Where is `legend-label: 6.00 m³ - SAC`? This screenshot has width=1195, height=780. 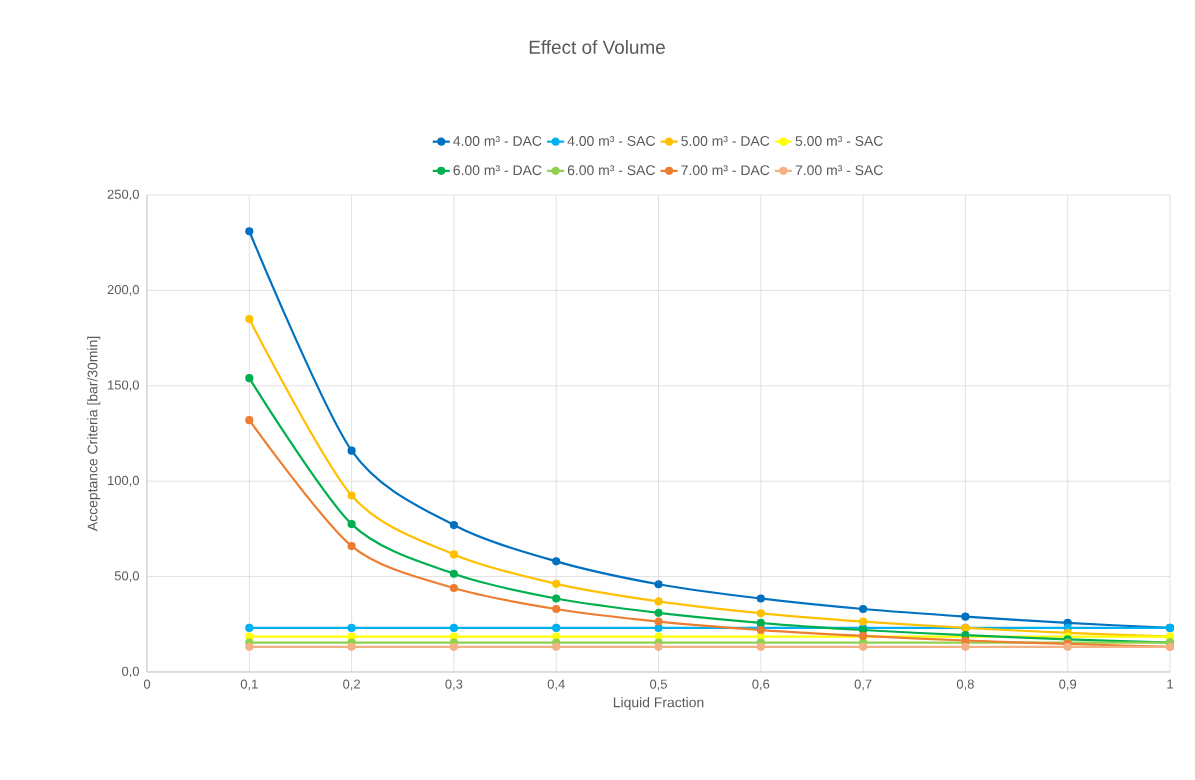
legend-label: 6.00 m³ - SAC is located at coordinates (611, 170).